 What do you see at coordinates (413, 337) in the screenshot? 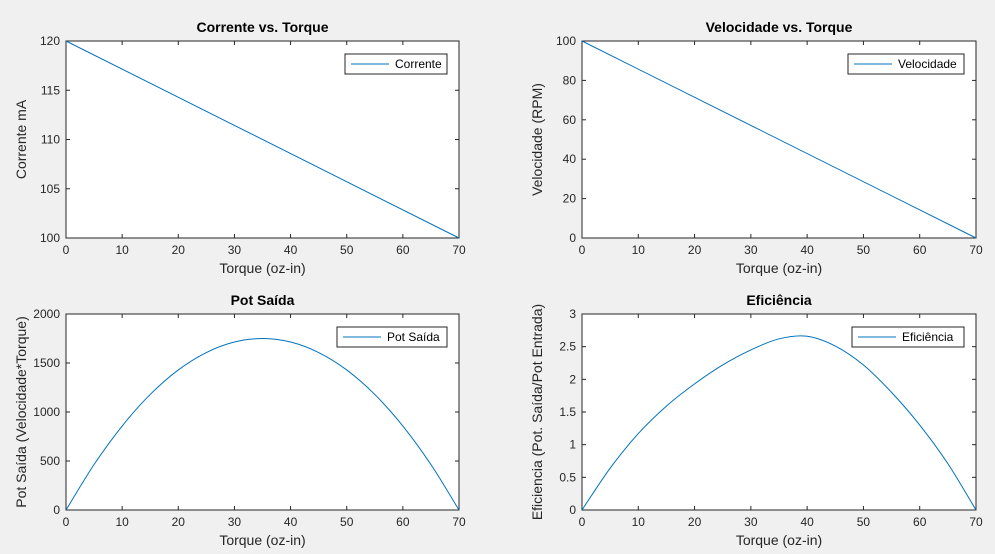
I see `legend-label: Pot Saída` at bounding box center [413, 337].